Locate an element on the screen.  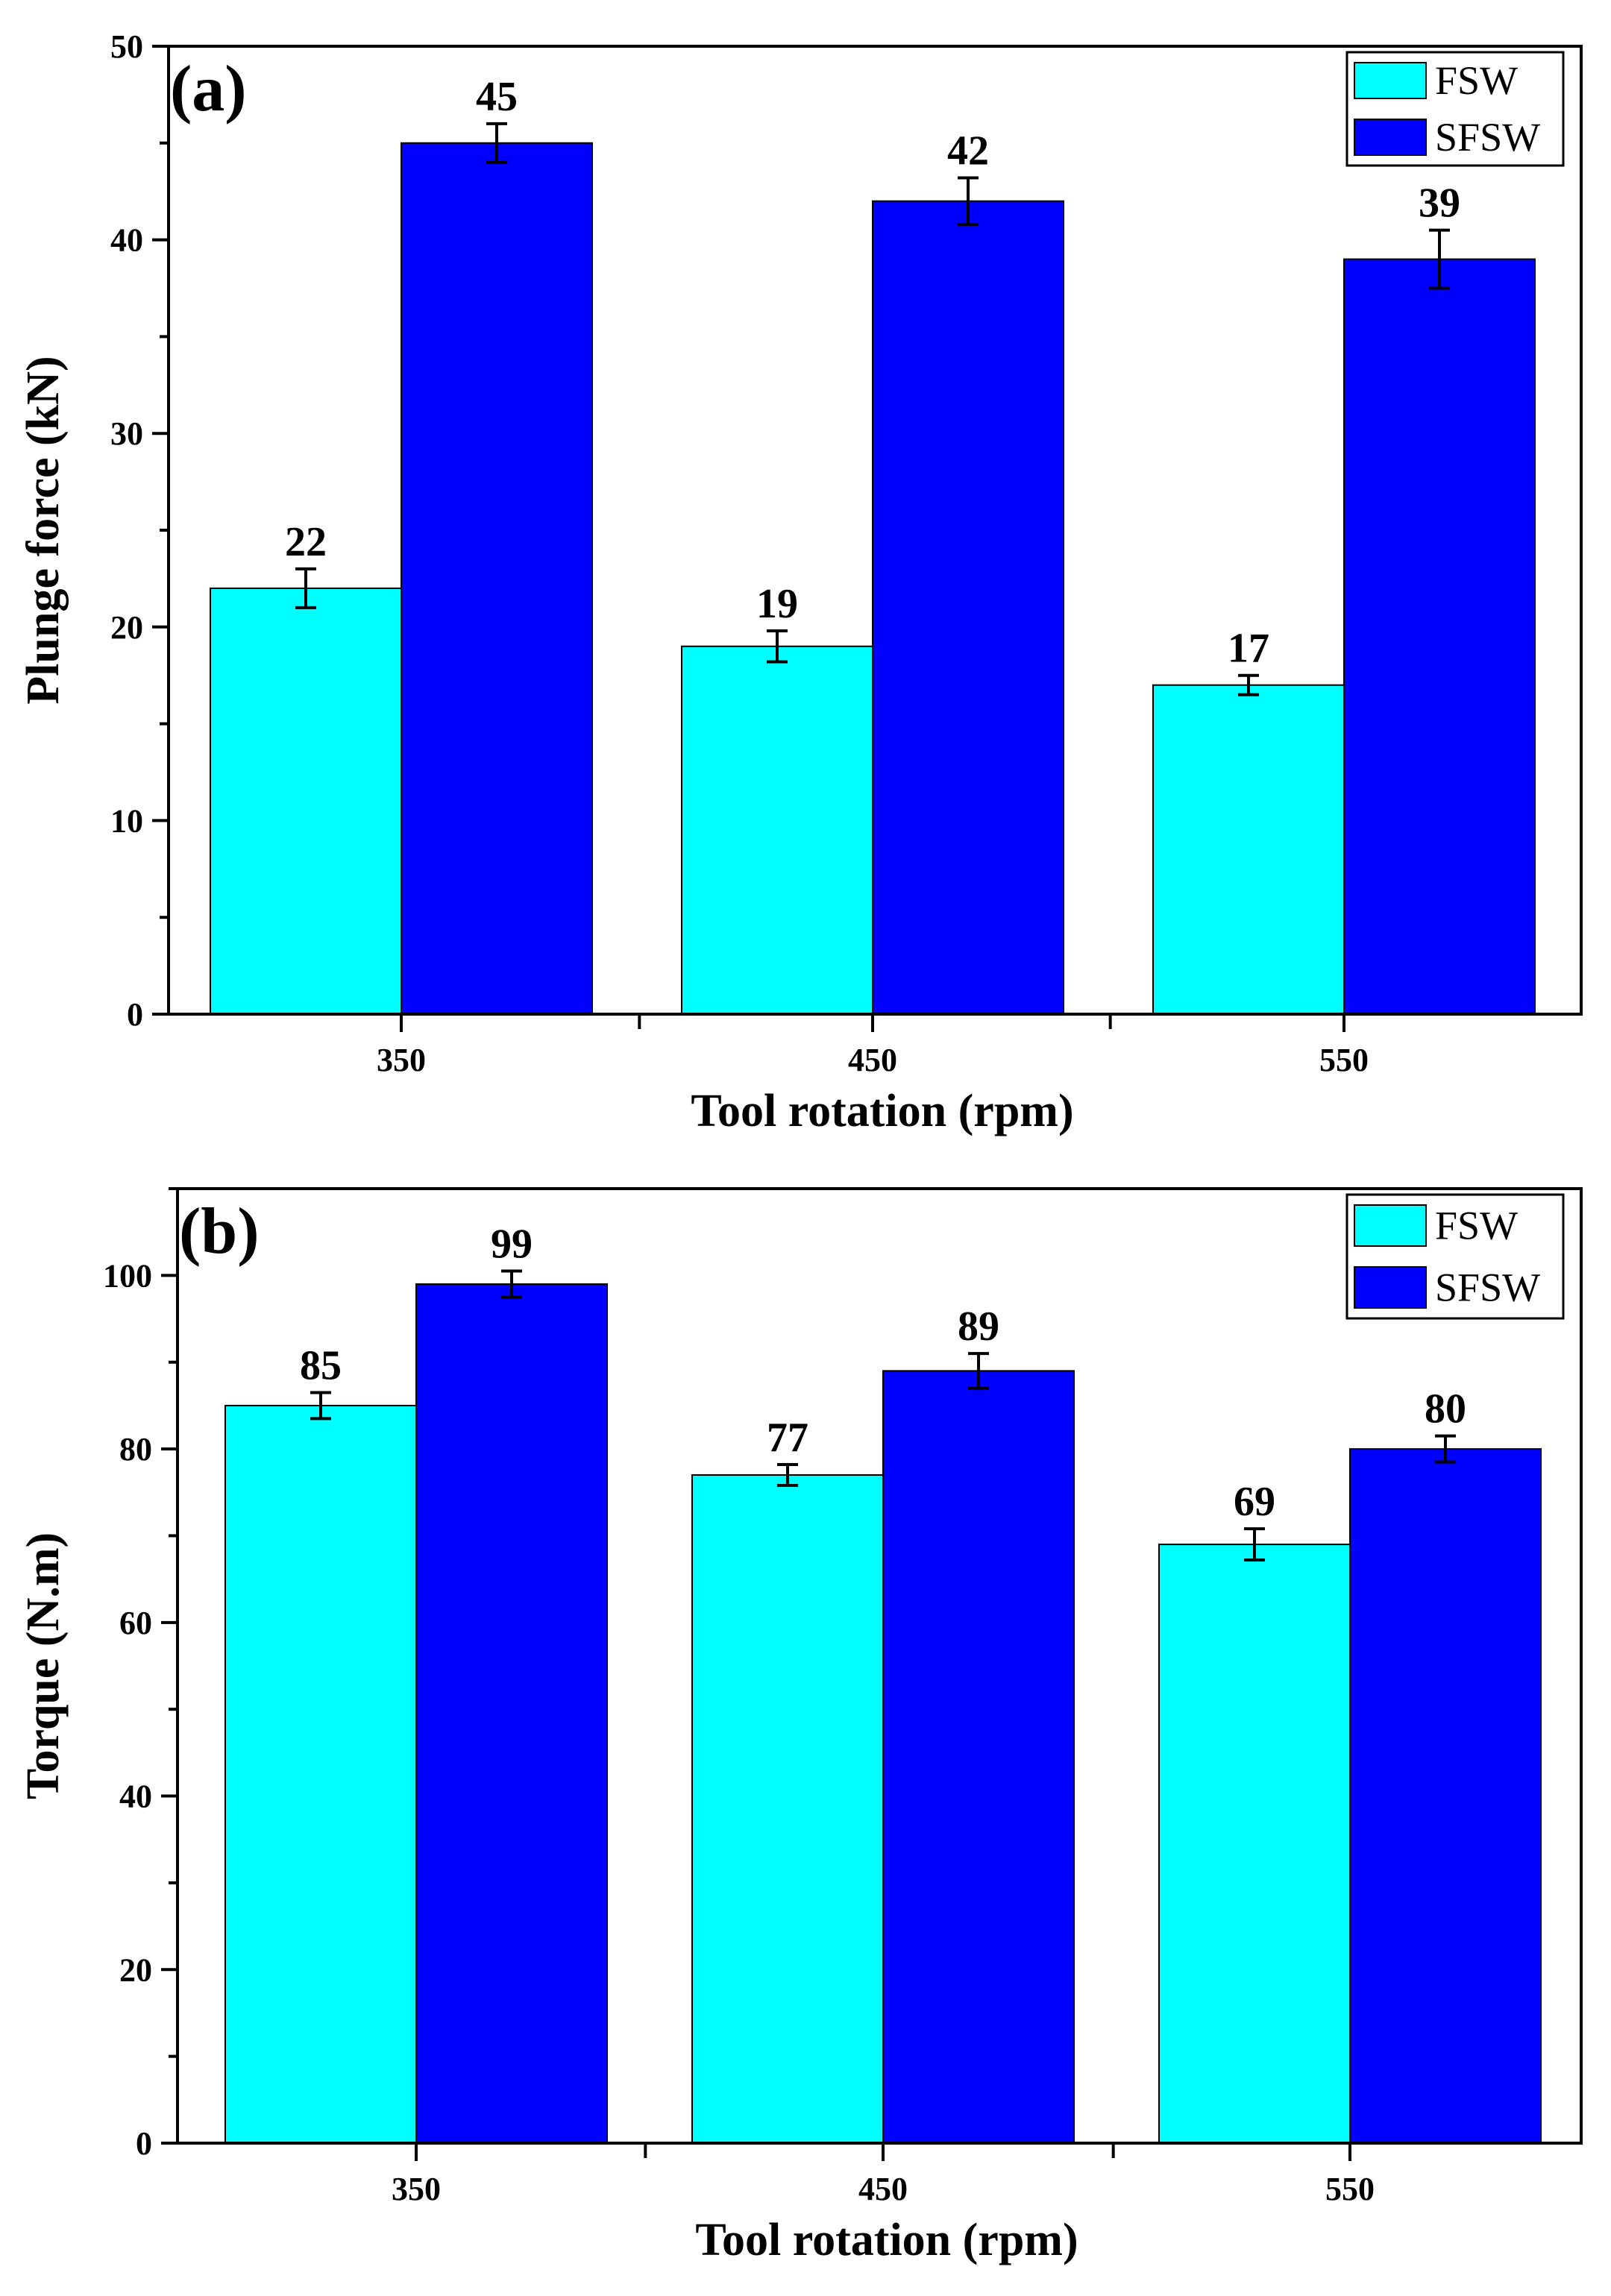
panel-label: (a) is located at coordinates (208, 89).